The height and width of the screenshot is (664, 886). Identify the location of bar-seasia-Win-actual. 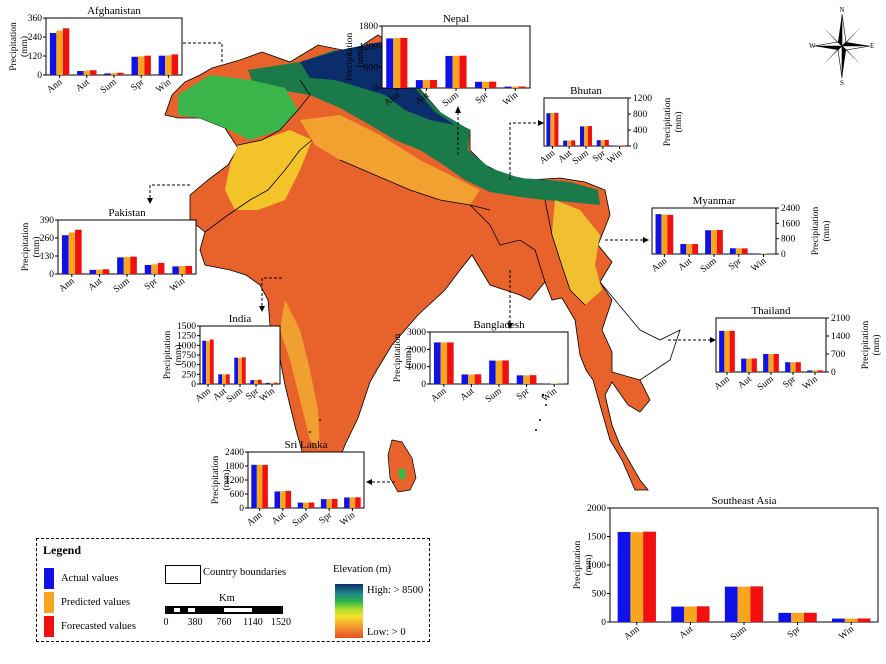
(838, 620).